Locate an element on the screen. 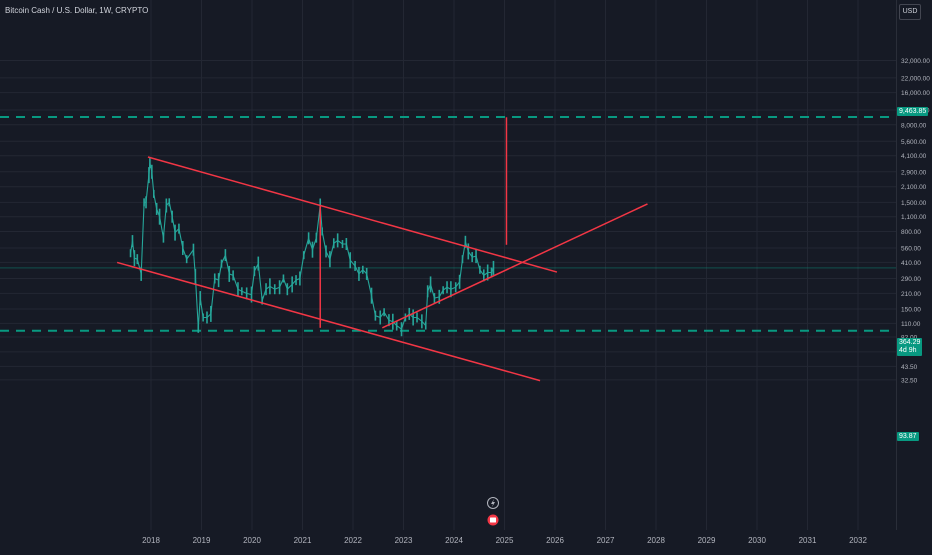 This screenshot has width=932, height=555. time-tick-label: 2020 is located at coordinates (252, 540).